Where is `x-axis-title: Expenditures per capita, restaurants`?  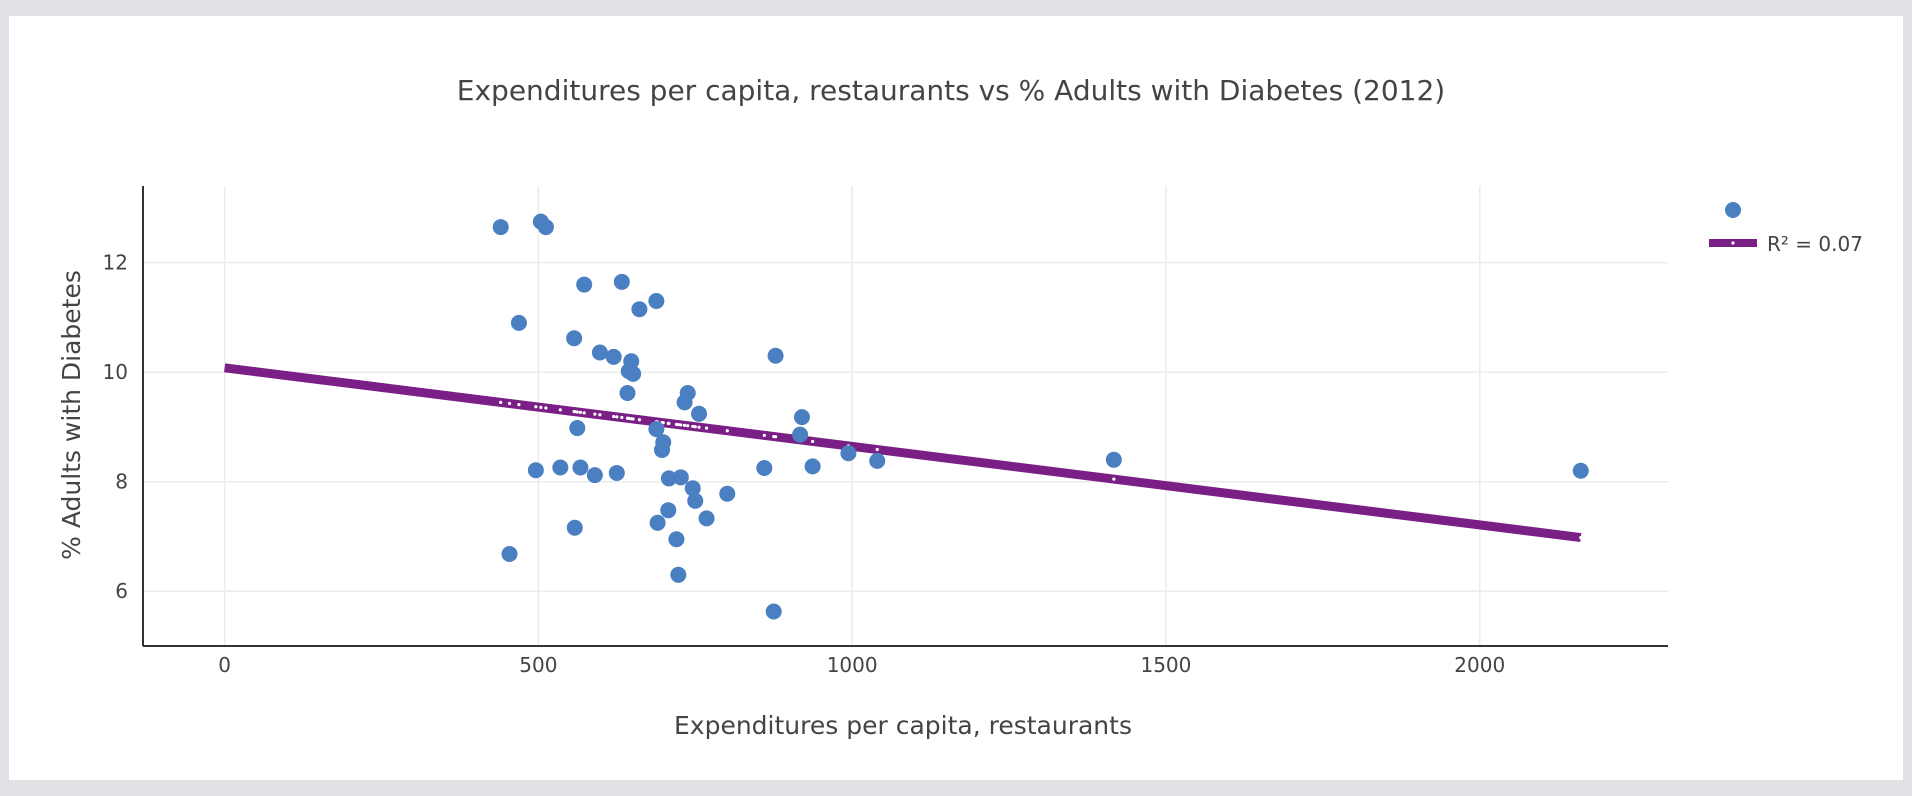
x-axis-title: Expenditures per capita, restaurants is located at coordinates (903, 725).